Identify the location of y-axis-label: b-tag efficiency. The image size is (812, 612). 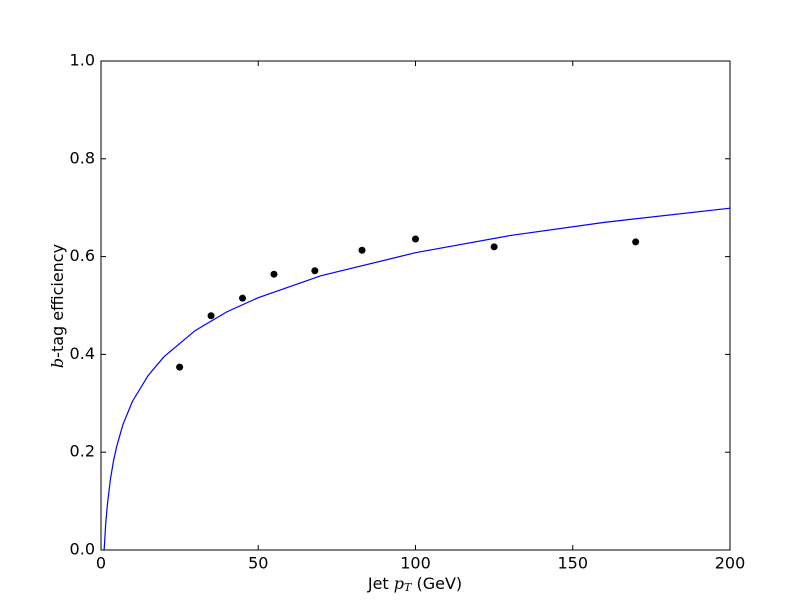
(57, 306).